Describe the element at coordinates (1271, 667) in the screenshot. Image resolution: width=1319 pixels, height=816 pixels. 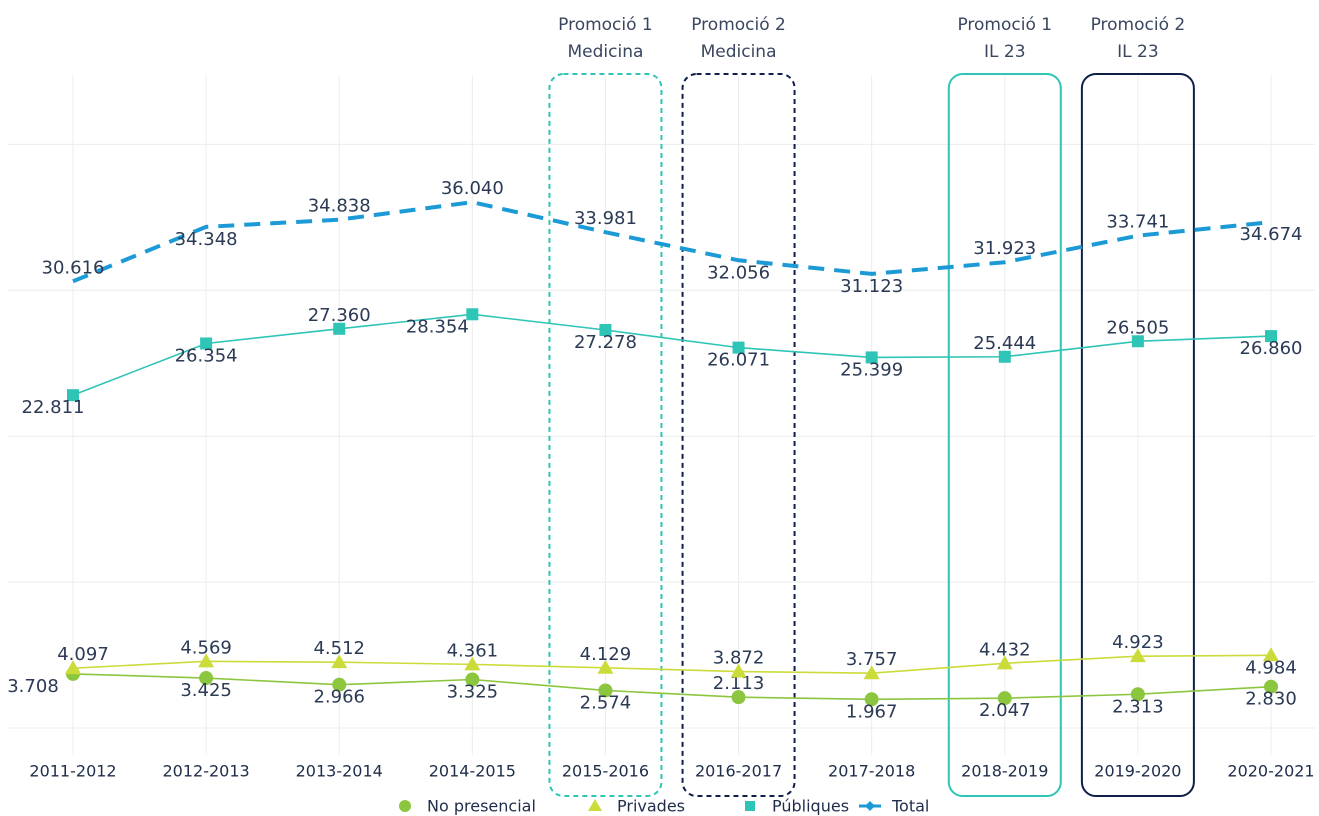
I see `data-label: 4.984` at that location.